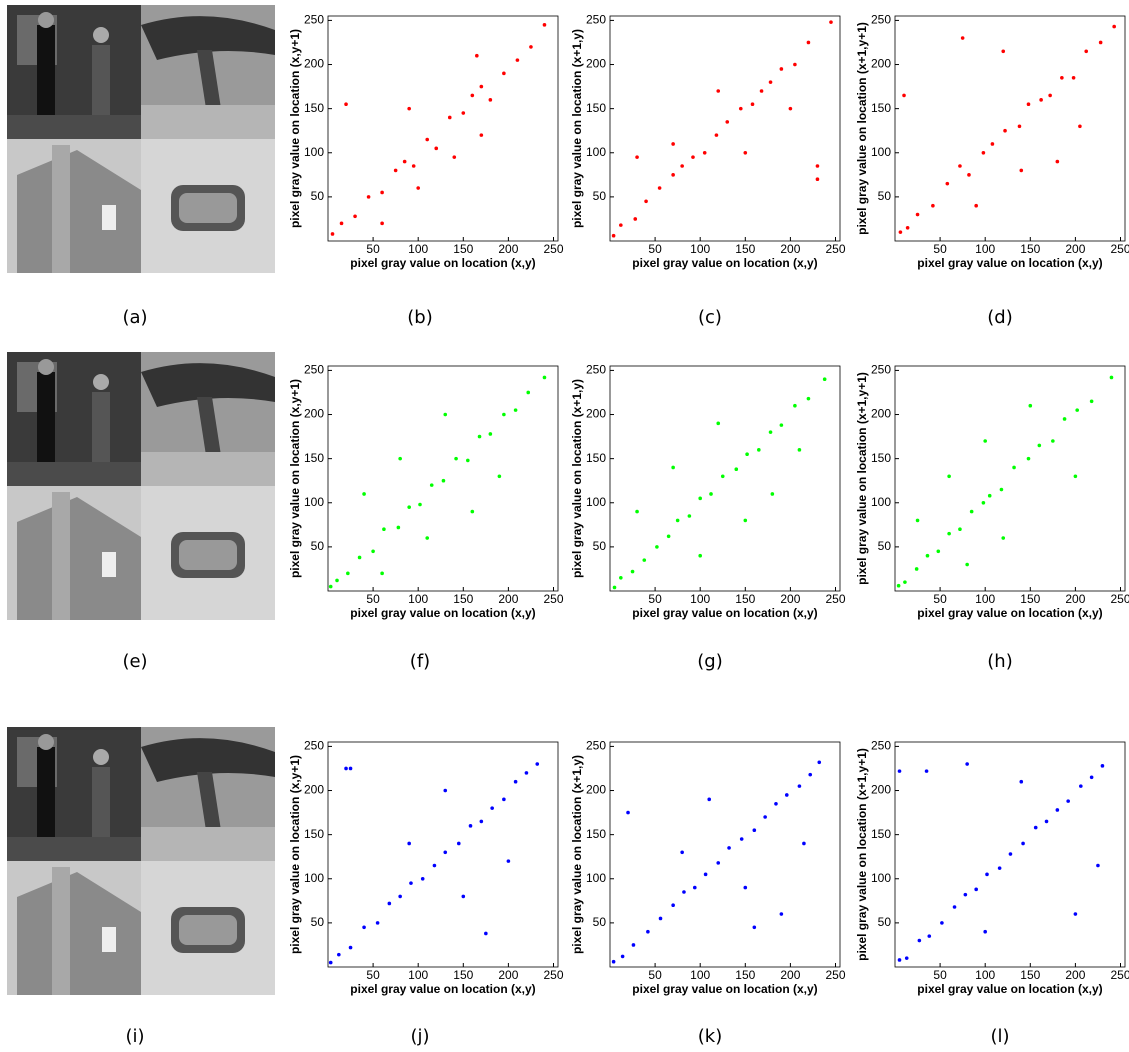 Image resolution: width=1129 pixels, height=1052 pixels. I want to click on plot-area, so click(443, 128).